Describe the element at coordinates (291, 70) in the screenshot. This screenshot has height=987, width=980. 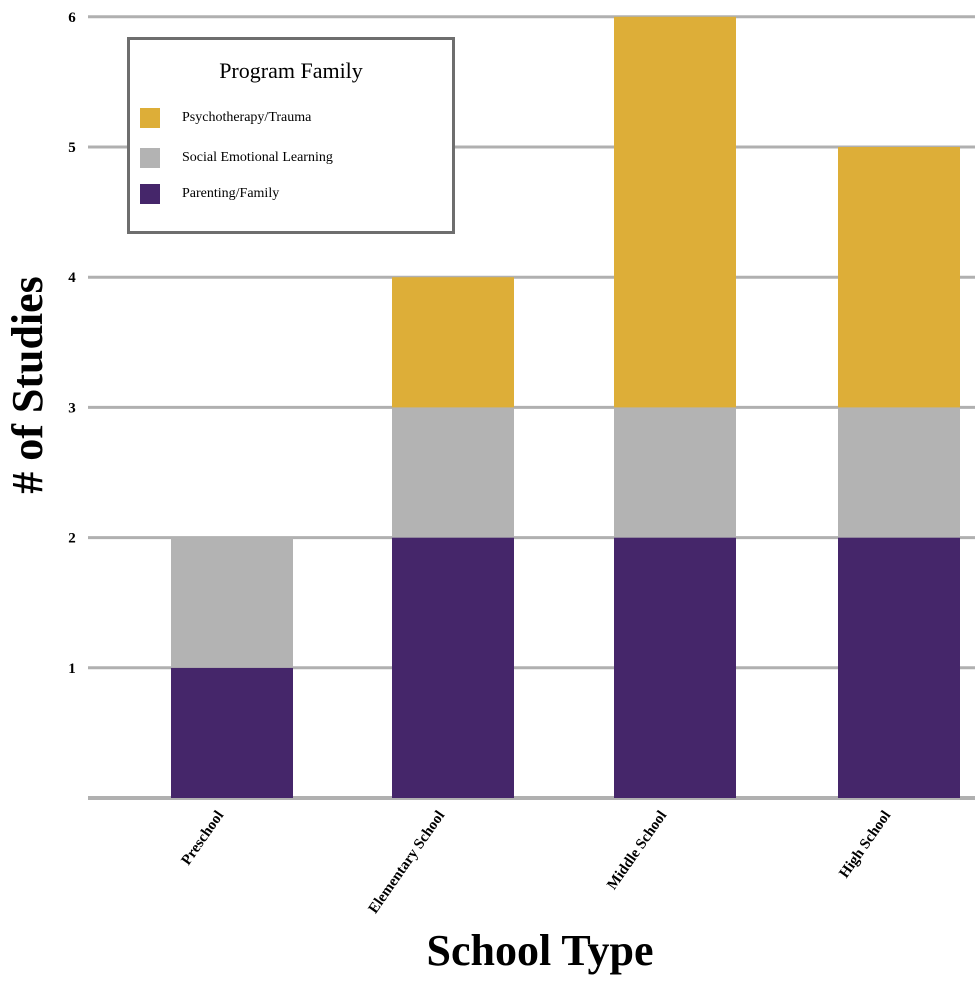
I see `legend-title: Program Family` at that location.